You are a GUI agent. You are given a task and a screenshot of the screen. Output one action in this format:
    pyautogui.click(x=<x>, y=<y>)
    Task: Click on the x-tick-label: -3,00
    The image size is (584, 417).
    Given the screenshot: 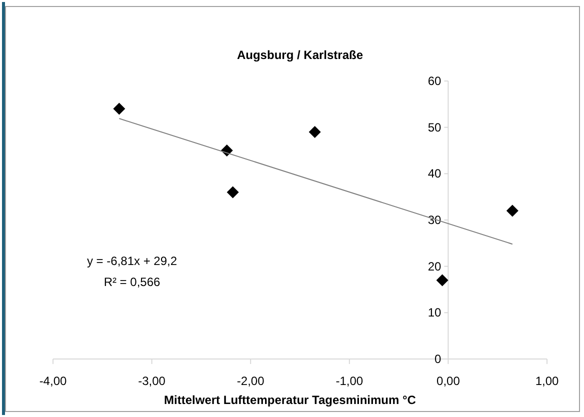 What is the action you would take?
    pyautogui.click(x=152, y=381)
    